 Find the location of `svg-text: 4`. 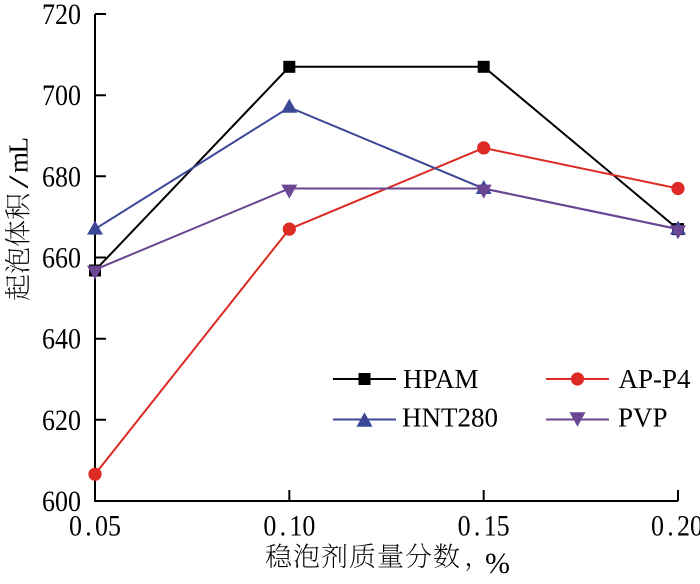

svg-text: 4 is located at coordinates (61, 339).